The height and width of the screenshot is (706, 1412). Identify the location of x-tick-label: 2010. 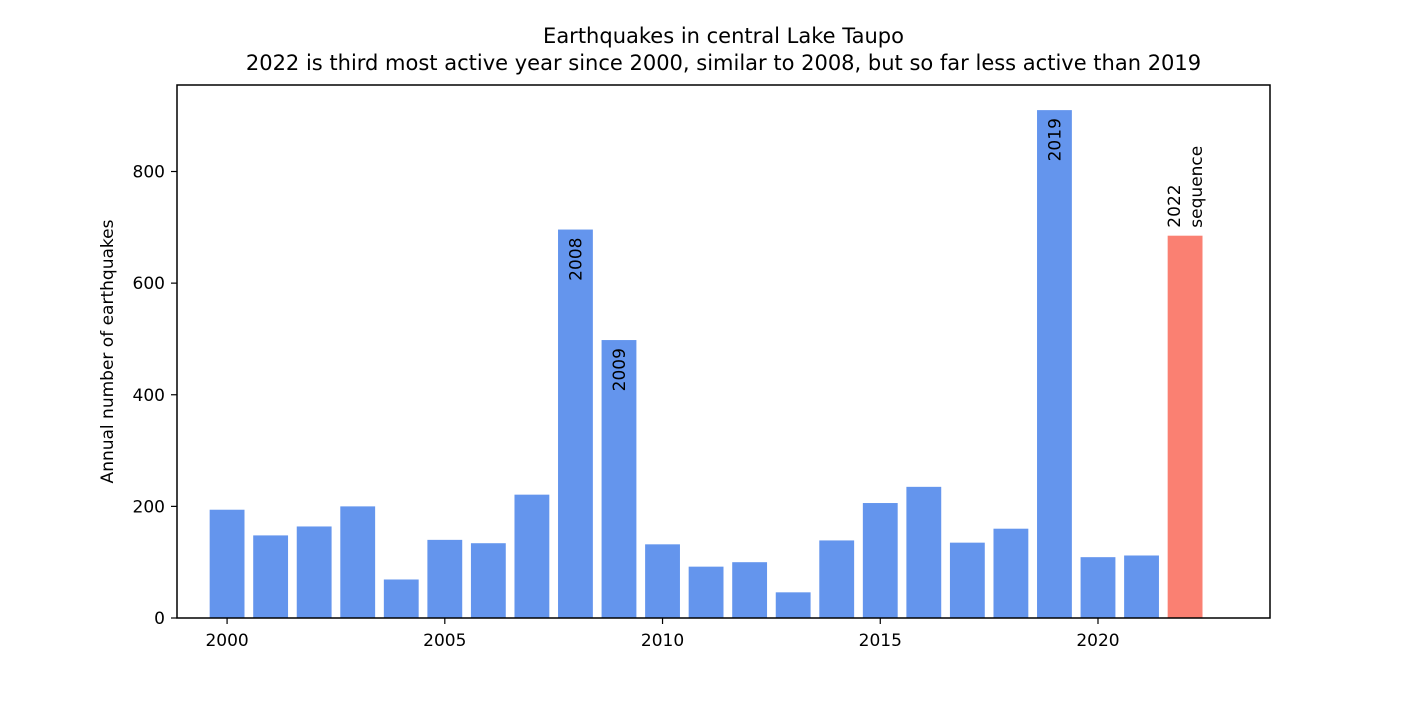
(662, 641).